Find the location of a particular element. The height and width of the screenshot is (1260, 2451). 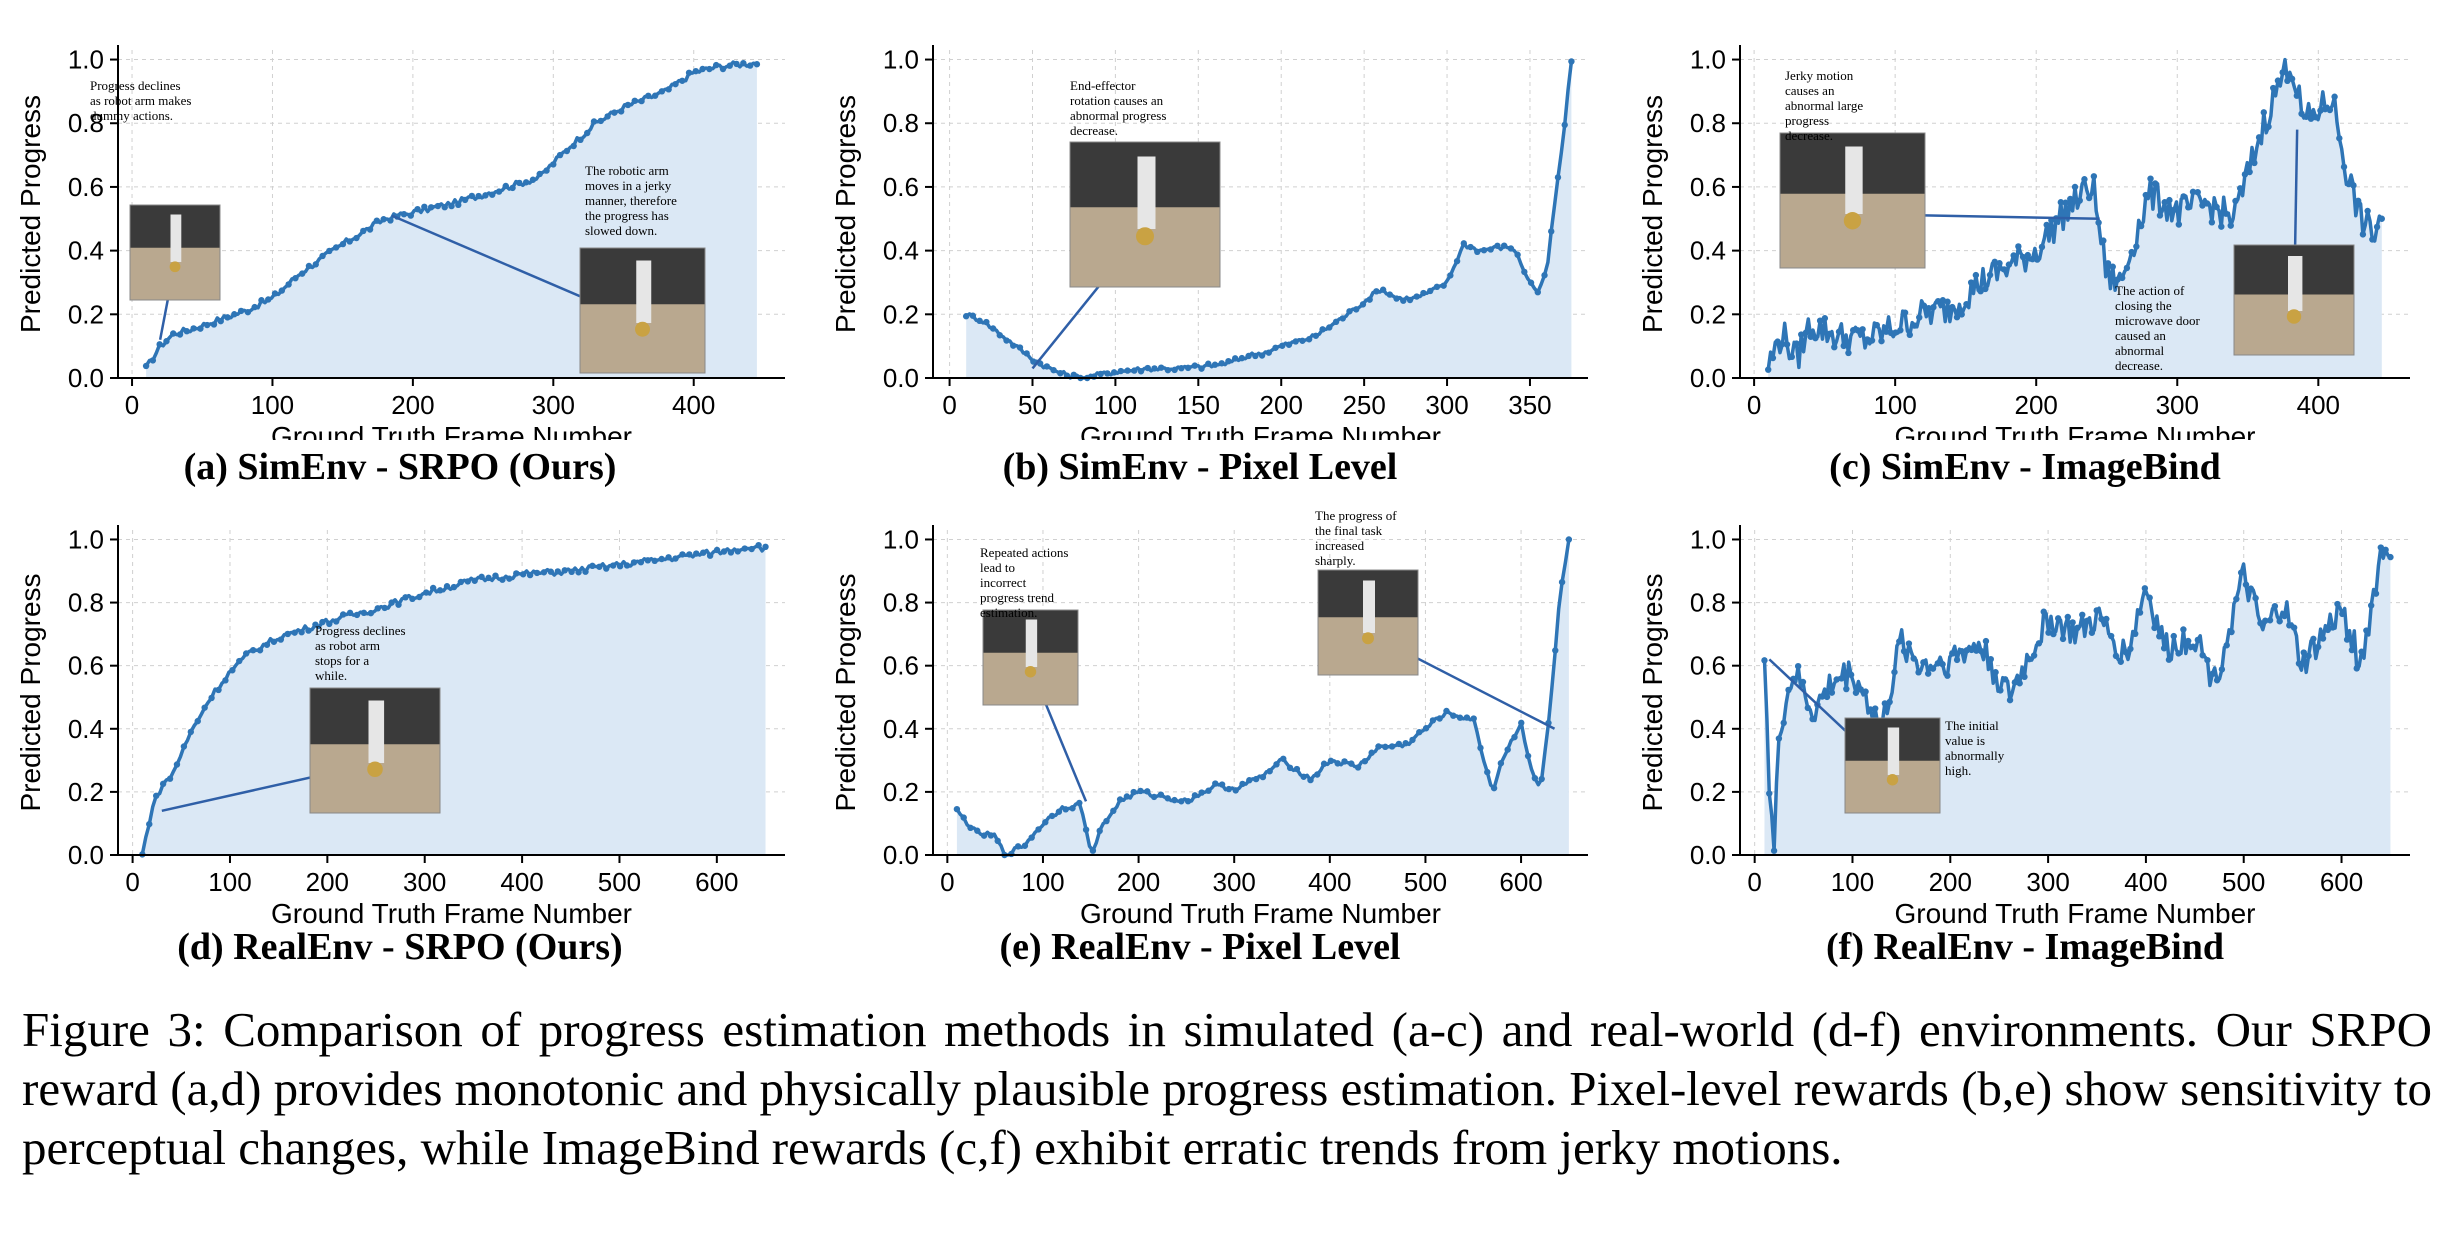

y-tick-label: 0.0 is located at coordinates (86, 855).